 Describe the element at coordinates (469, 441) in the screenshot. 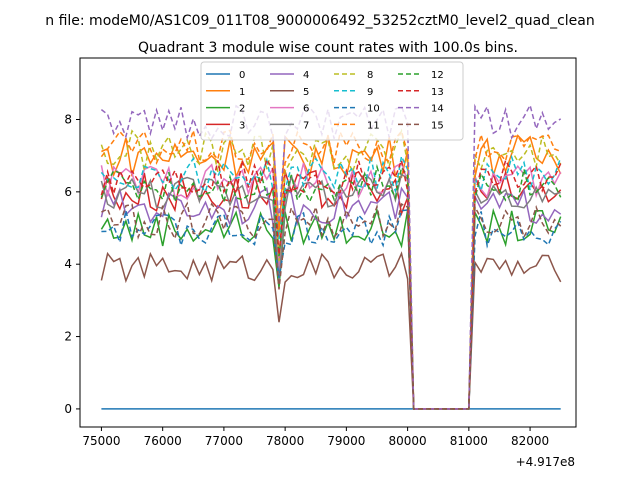

I see `x-tick-label-6: 81000` at that location.